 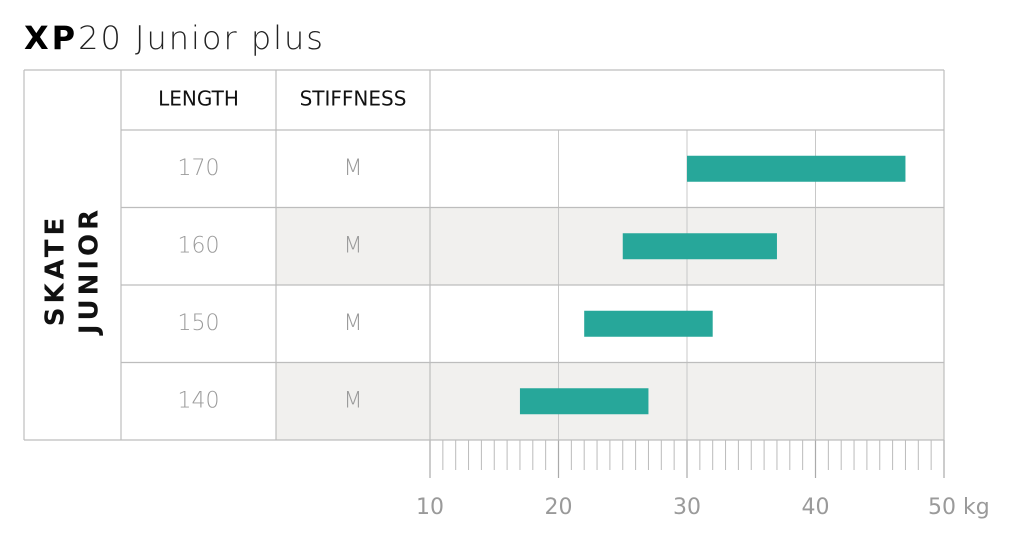 I want to click on row-group-label: SKATE, so click(x=56, y=270).